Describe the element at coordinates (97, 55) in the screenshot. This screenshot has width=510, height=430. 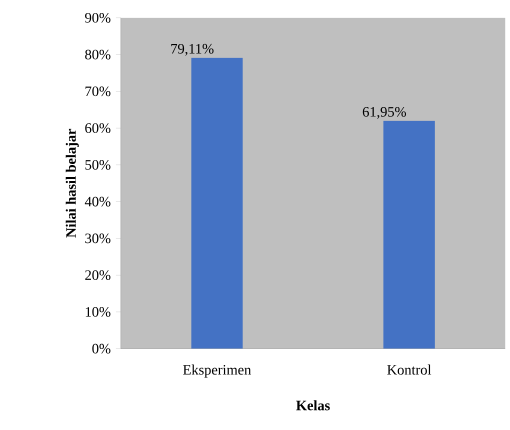
I see `y-tick-label: 80%` at that location.